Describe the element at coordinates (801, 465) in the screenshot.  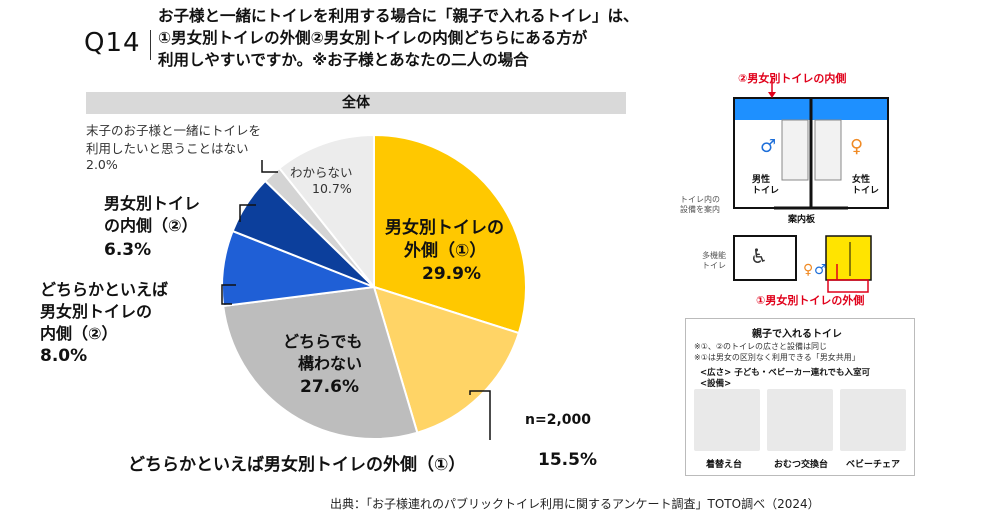
I see `photo-caption-2: おむつ交換台` at that location.